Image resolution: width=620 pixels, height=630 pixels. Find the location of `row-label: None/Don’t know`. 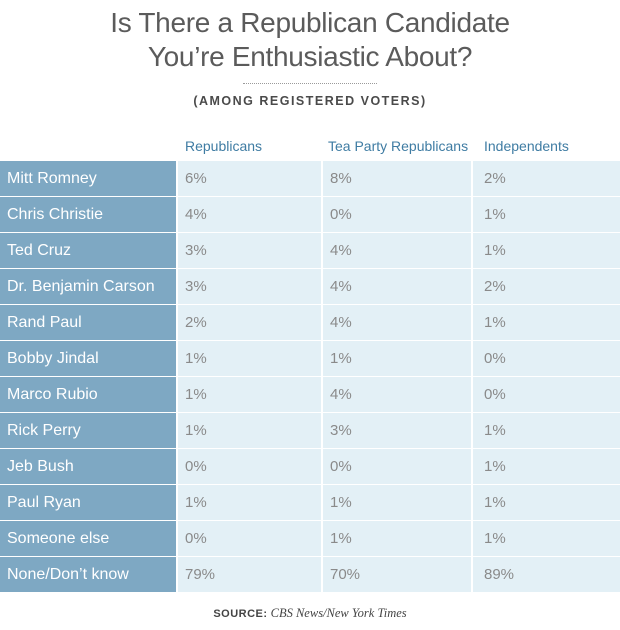

row-label: None/Don’t know is located at coordinates (88, 574).